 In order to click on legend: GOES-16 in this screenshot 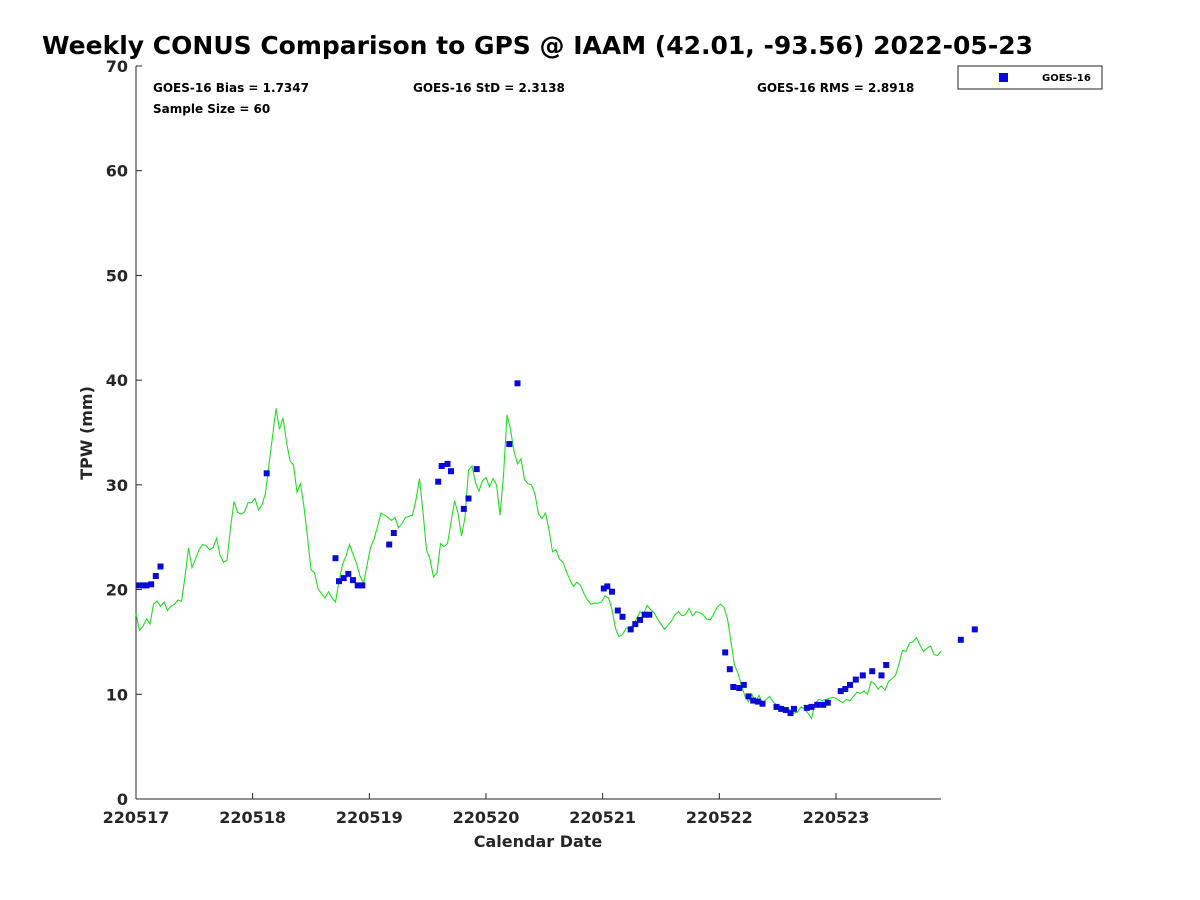, I will do `click(1030, 77)`.